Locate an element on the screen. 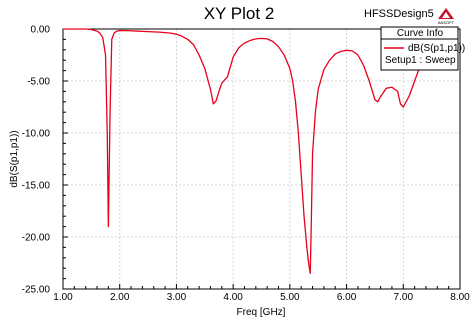 The width and height of the screenshot is (476, 320). y-axis-ticks: 0.00 -5.00 -10.00 -15.00 -20.00 -25.00 is located at coordinates (36, 160).